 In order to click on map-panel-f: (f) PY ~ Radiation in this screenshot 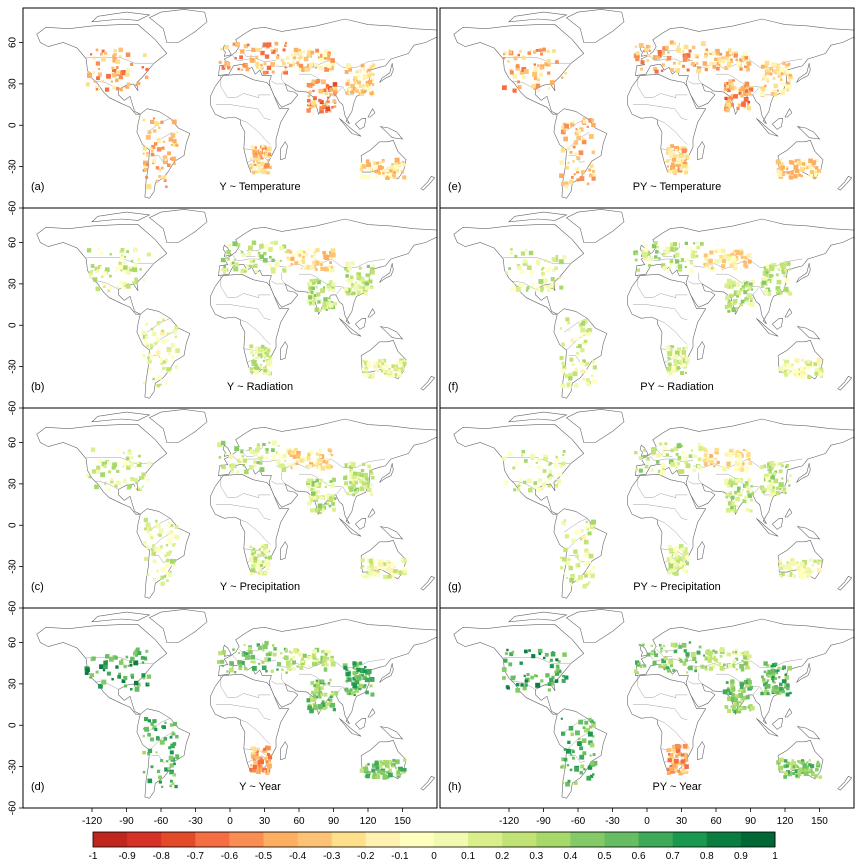, I will do `click(647, 308)`.